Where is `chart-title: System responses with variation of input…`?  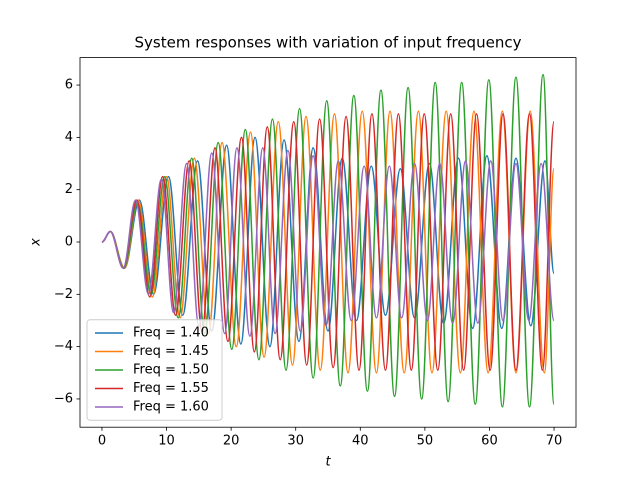 chart-title: System responses with variation of input… is located at coordinates (328, 43).